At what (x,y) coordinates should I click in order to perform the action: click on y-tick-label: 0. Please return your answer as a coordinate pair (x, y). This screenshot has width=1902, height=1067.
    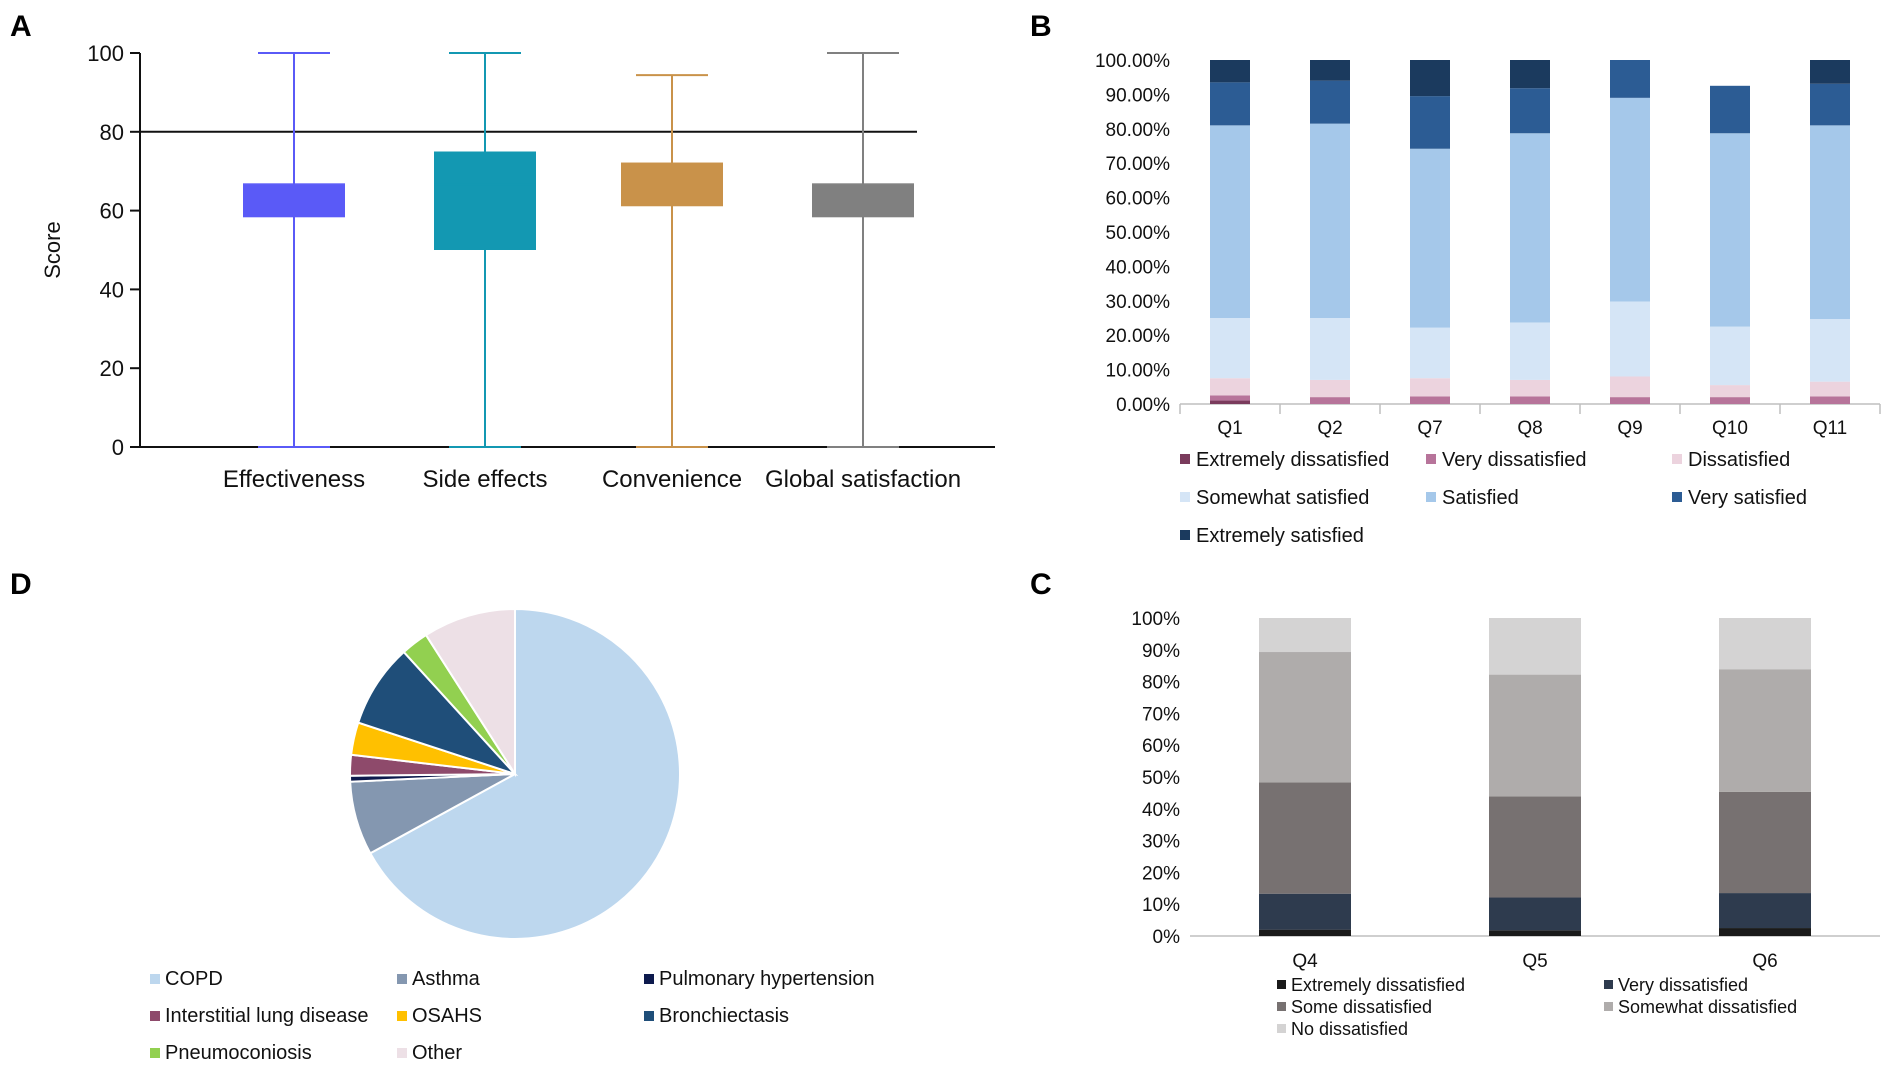
    Looking at the image, I should click on (118, 447).